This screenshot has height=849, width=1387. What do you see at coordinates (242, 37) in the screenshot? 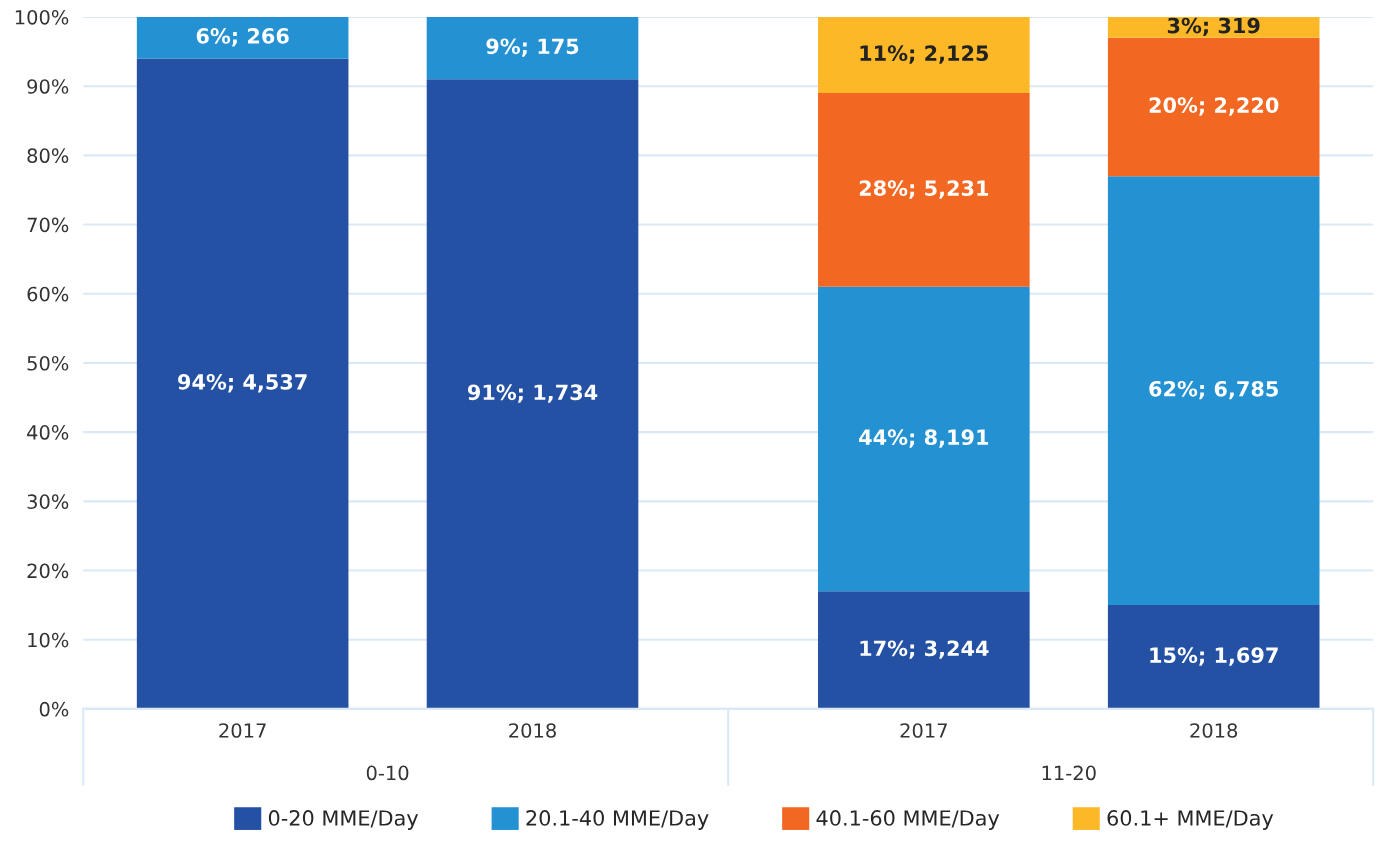
I see `data-label: 6%; 266` at bounding box center [242, 37].